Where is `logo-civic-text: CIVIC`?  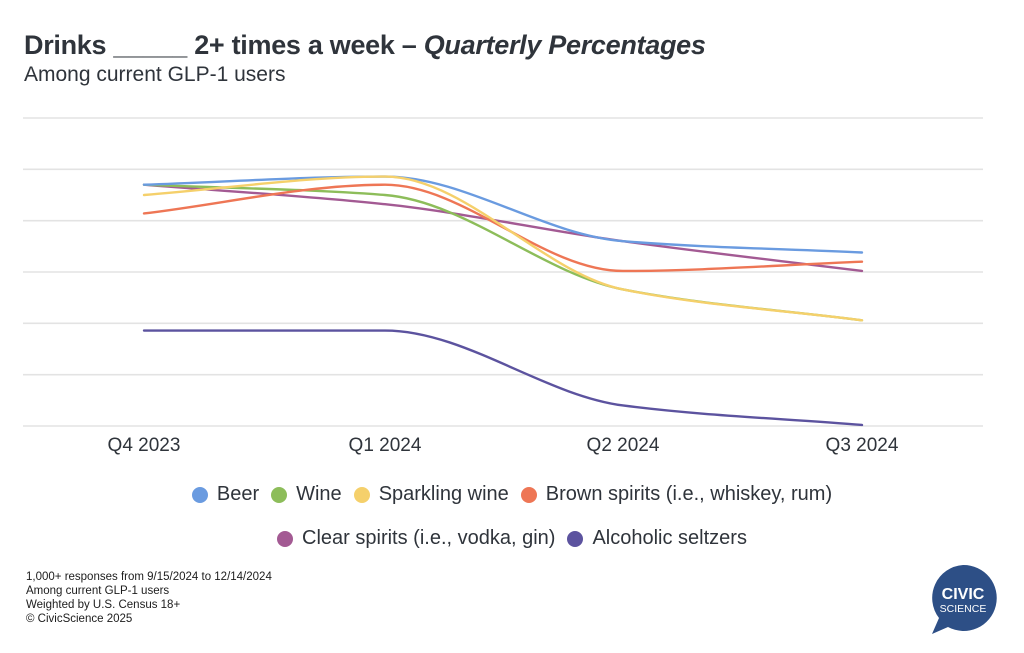 logo-civic-text: CIVIC is located at coordinates (963, 594).